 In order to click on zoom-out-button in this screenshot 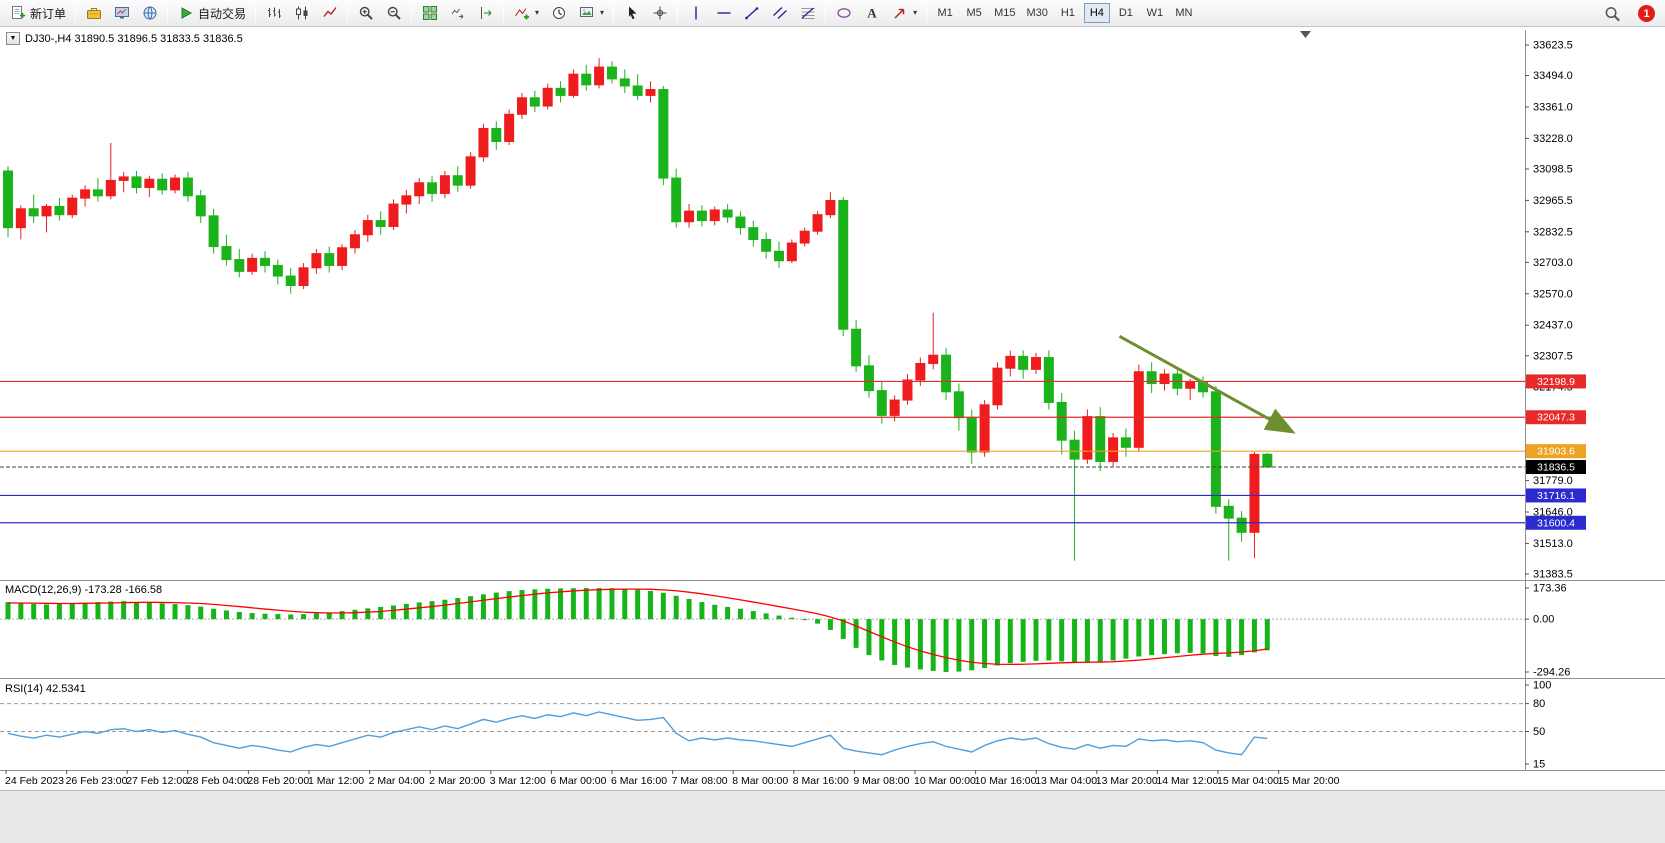, I will do `click(393, 13)`.